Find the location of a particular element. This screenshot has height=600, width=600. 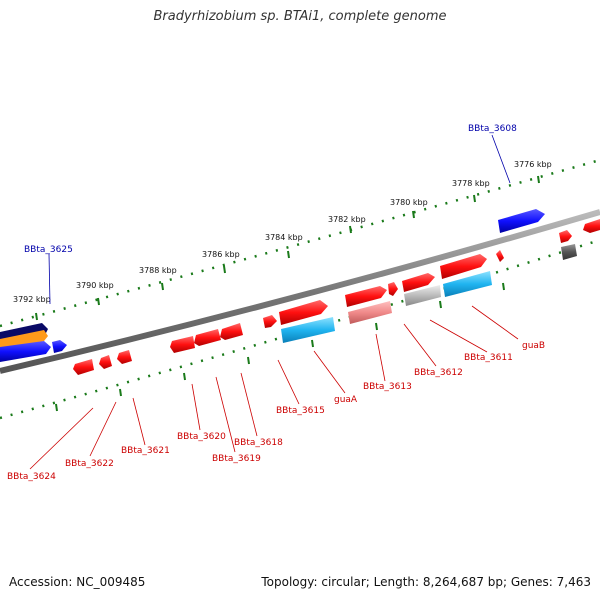

gene-label: guaA is located at coordinates (346, 400).